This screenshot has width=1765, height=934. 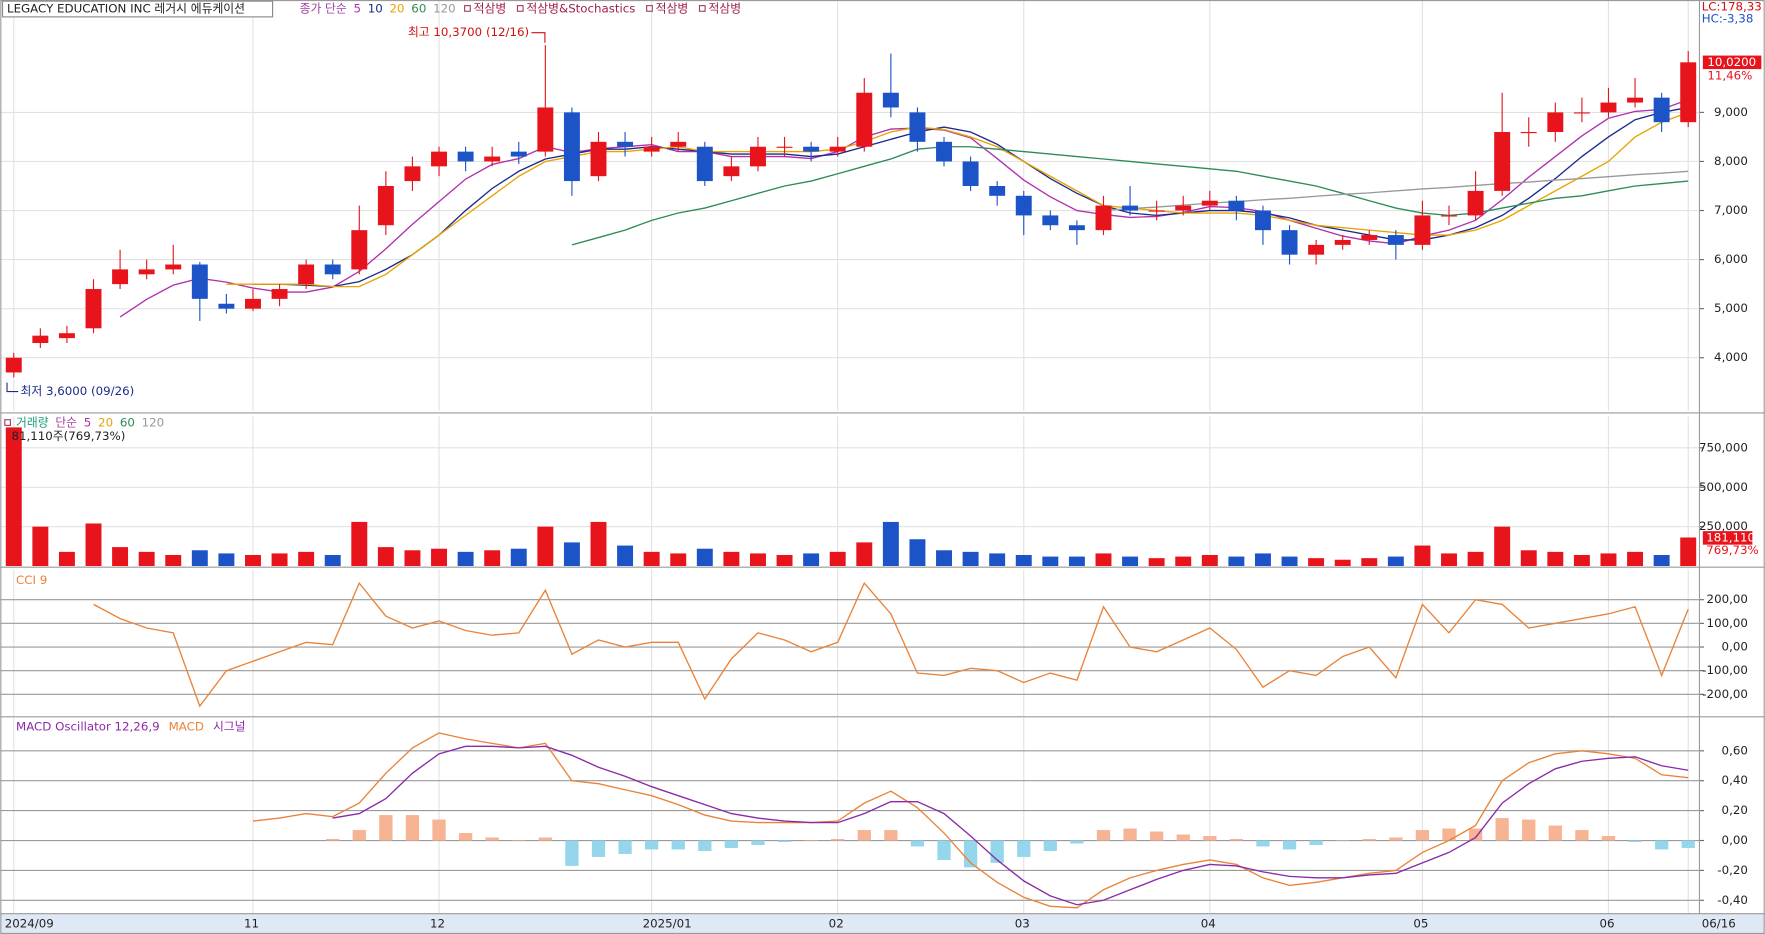 I want to click on last-volume-box, so click(x=1727, y=538).